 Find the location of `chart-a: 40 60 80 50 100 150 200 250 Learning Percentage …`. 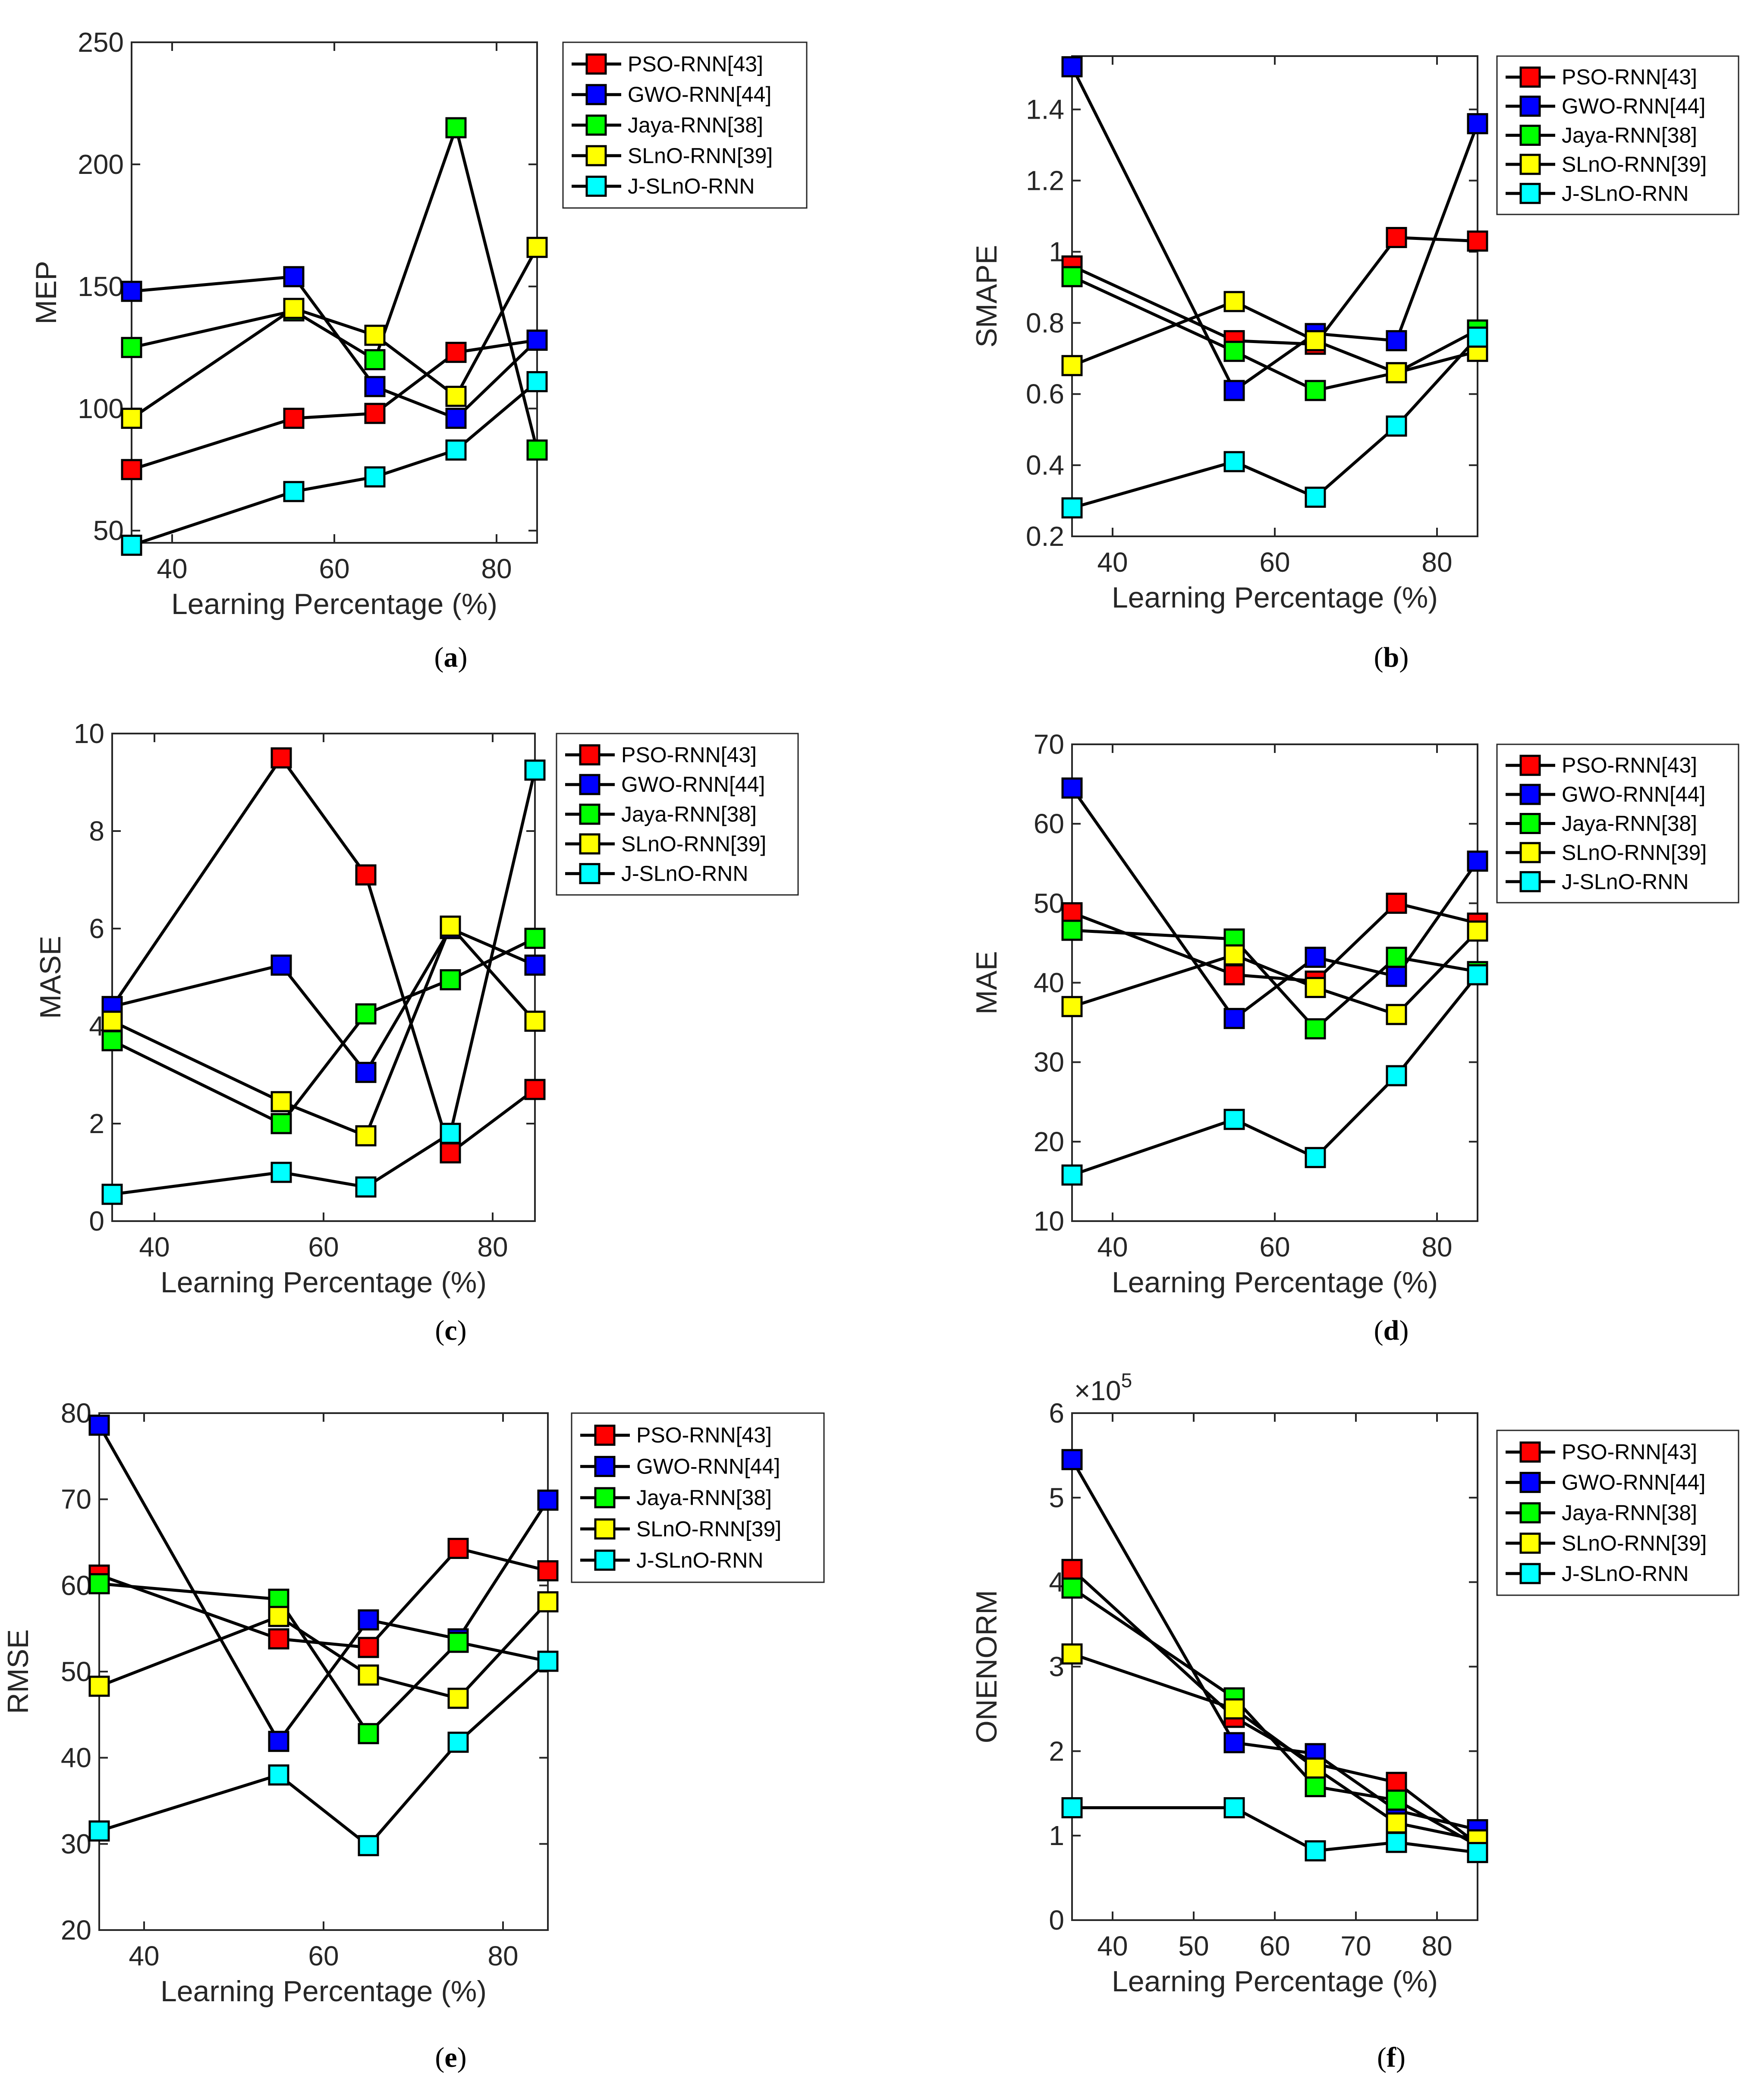

chart-a: 40 60 80 50 100 150 200 250 Learning Percentage … is located at coordinates (419, 350).